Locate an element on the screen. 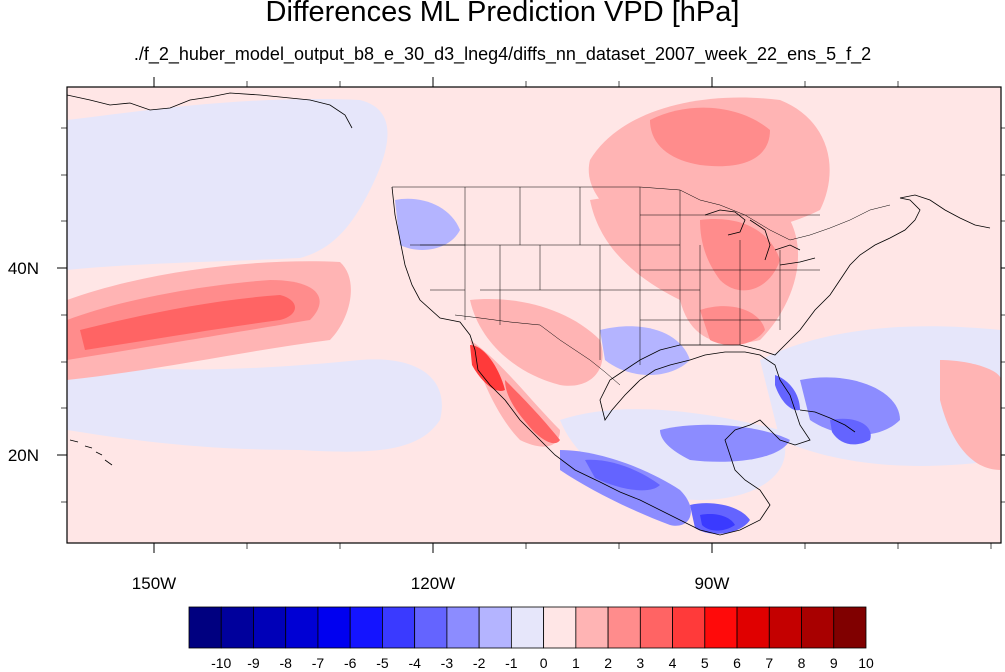 This screenshot has width=1005, height=672. colorbar-label: -8 is located at coordinates (285, 663).